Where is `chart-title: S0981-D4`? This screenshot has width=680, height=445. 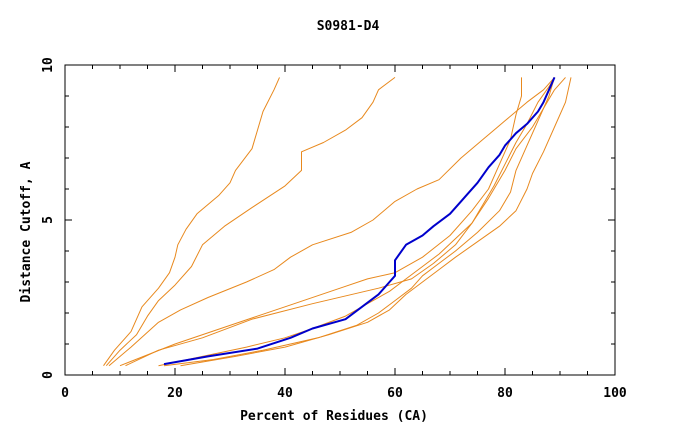
chart-title: S0981-D4 is located at coordinates (348, 26).